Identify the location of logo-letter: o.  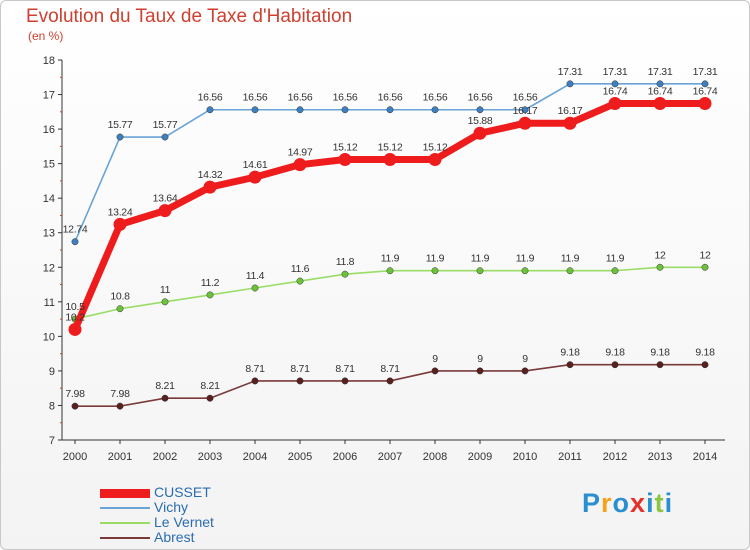
(621, 503).